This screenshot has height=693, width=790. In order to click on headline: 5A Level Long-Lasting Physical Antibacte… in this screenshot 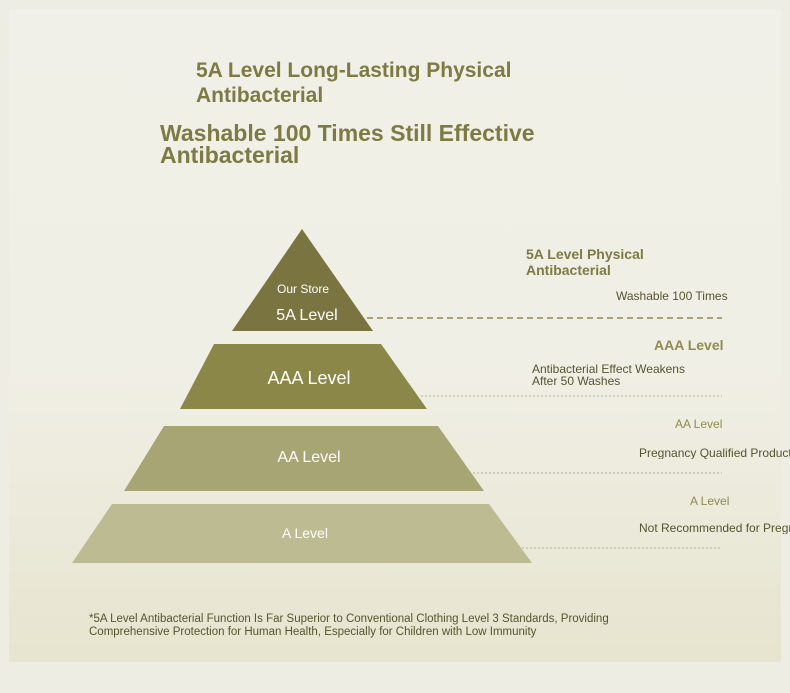, I will do `click(354, 83)`.